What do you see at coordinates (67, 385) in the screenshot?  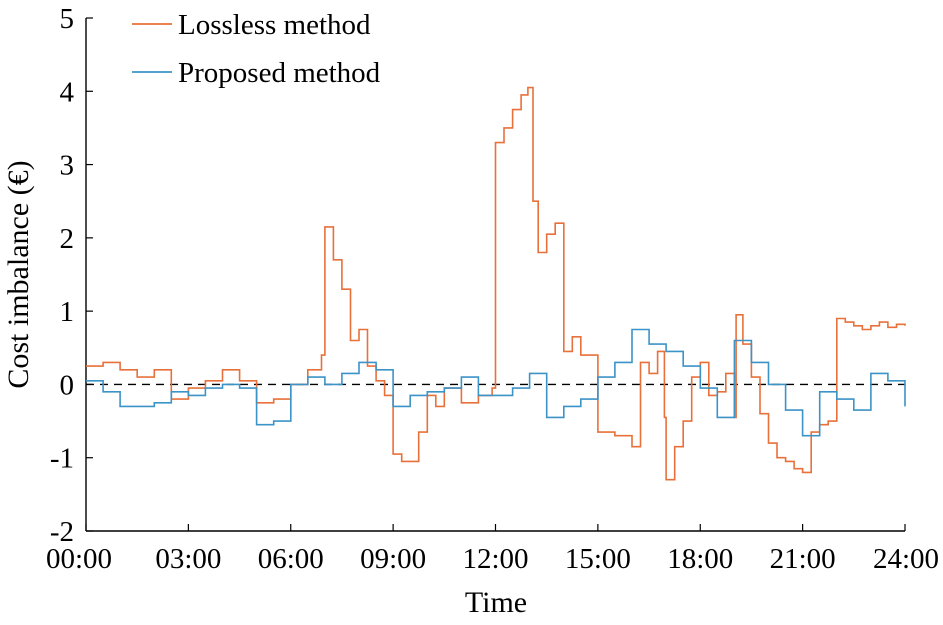 I see `y-tick-label: 0` at bounding box center [67, 385].